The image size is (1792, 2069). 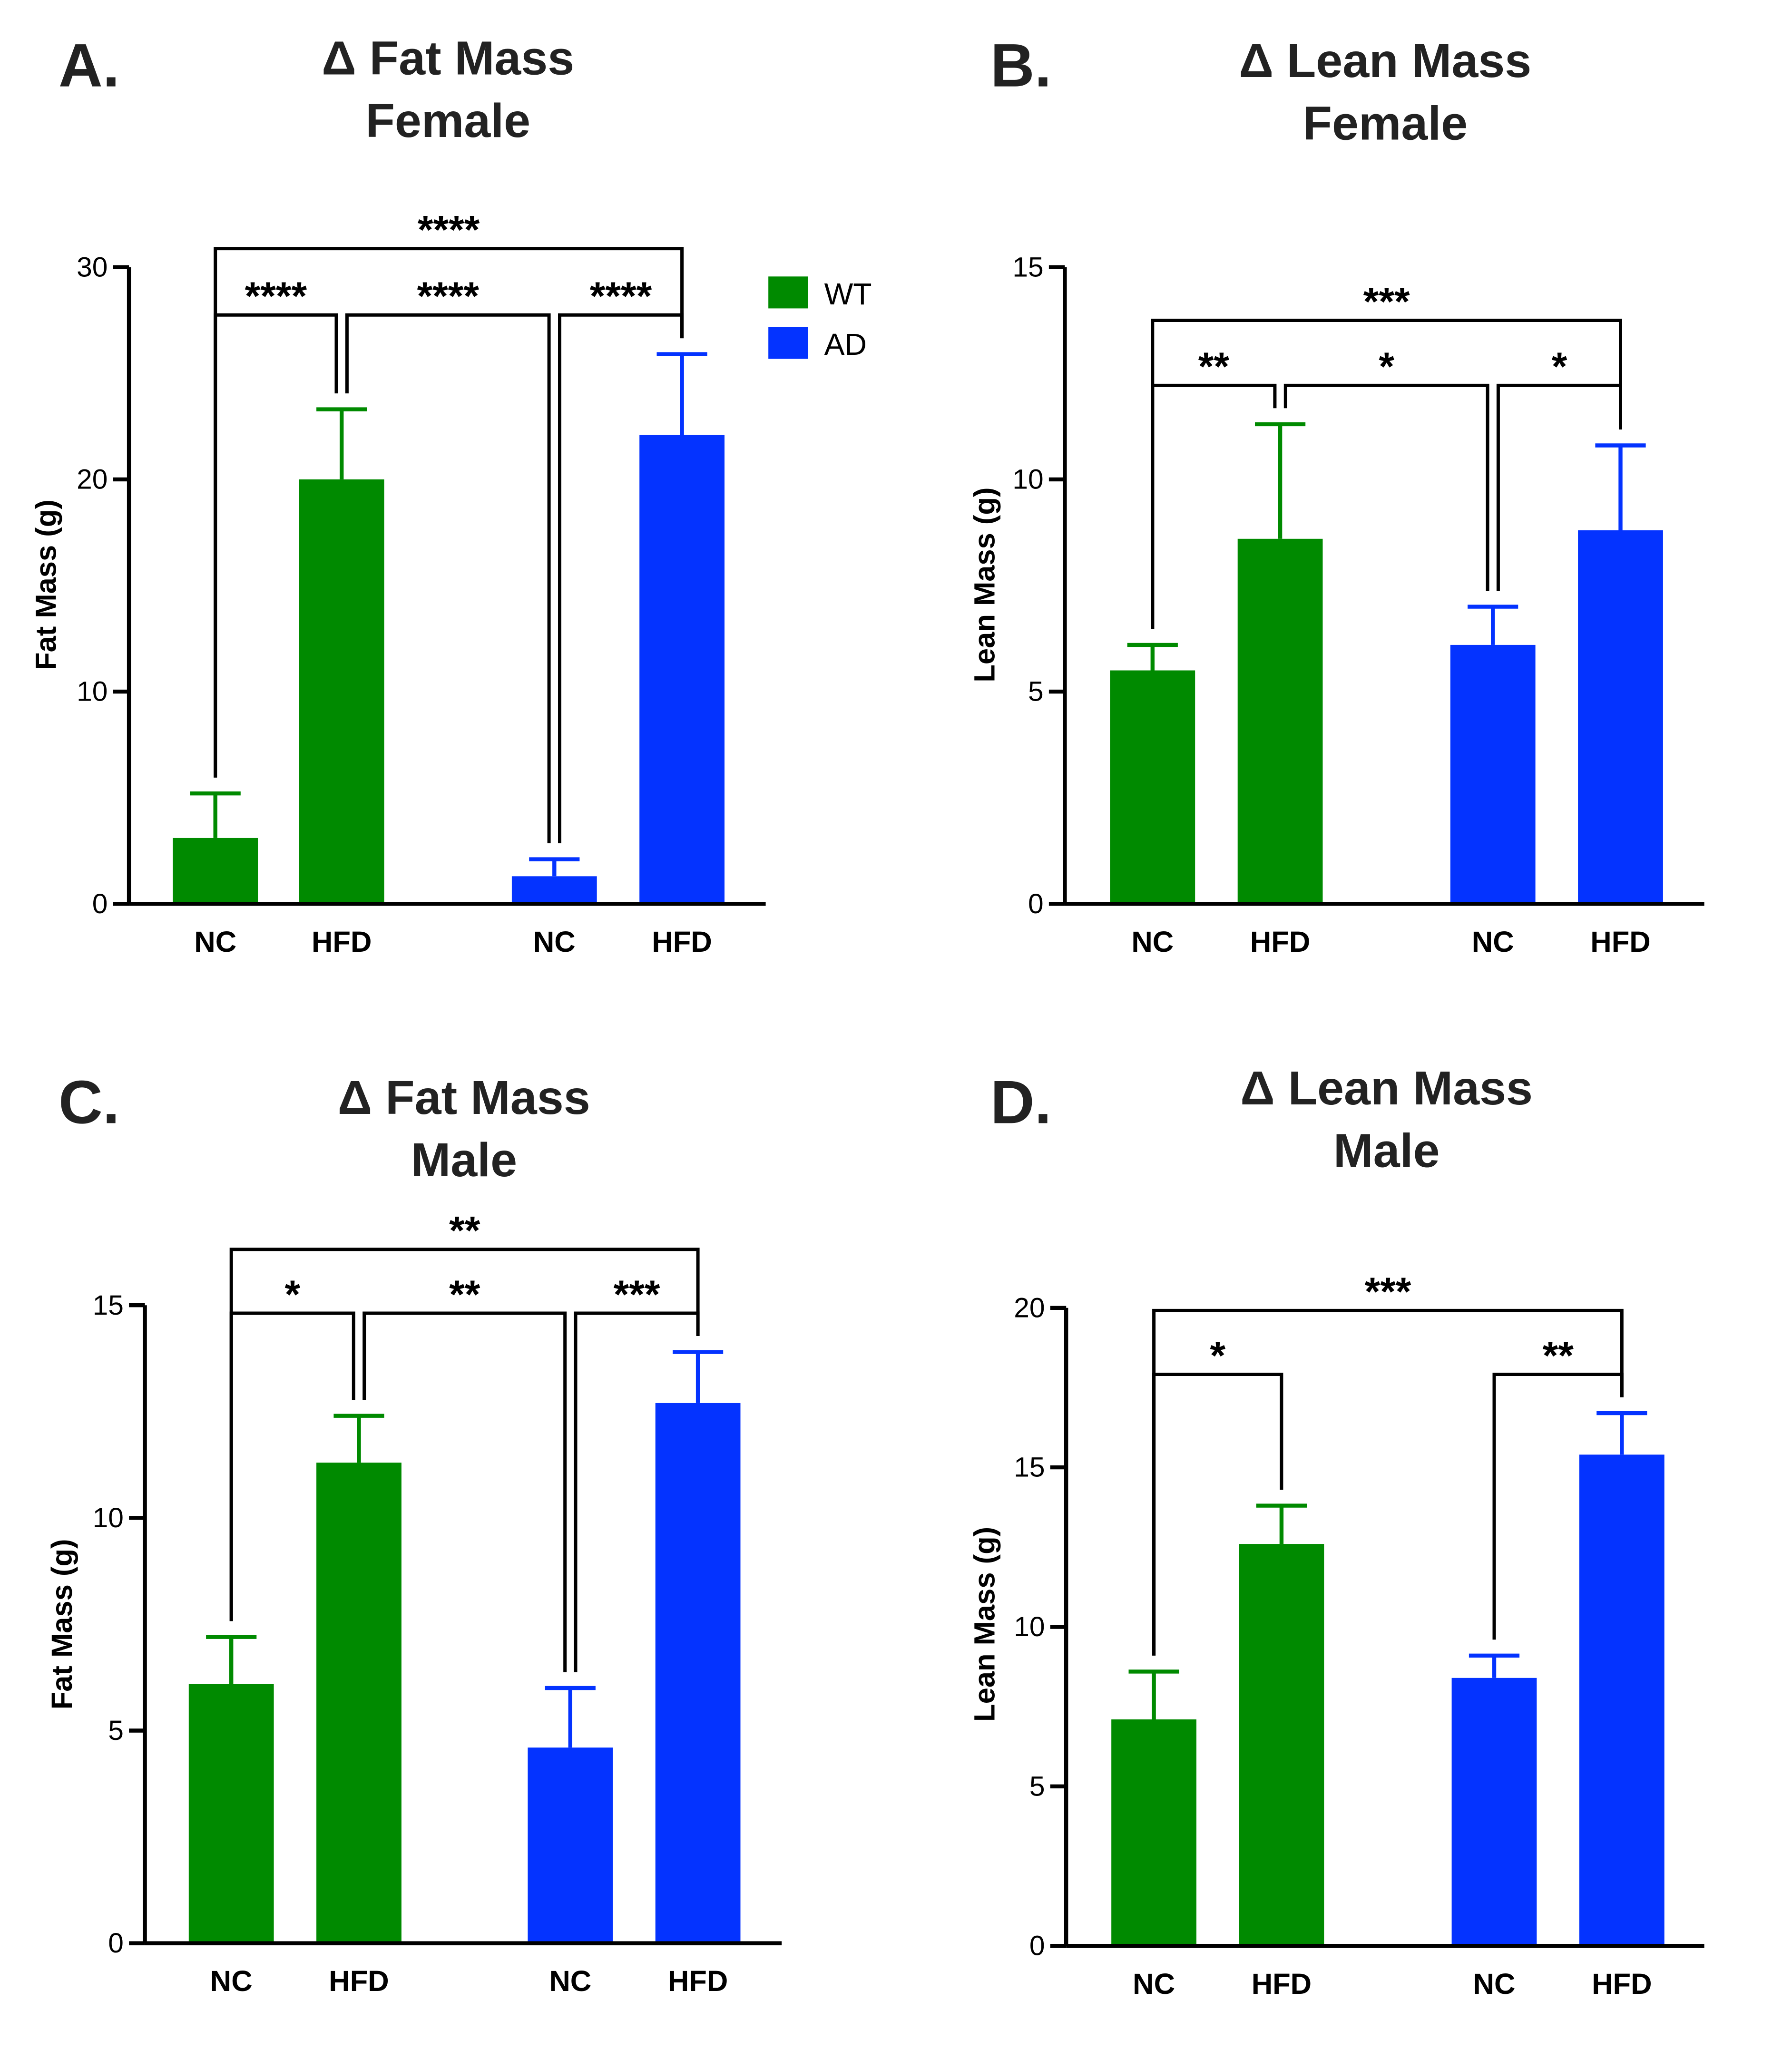 I want to click on panel-label: B., so click(x=1021, y=66).